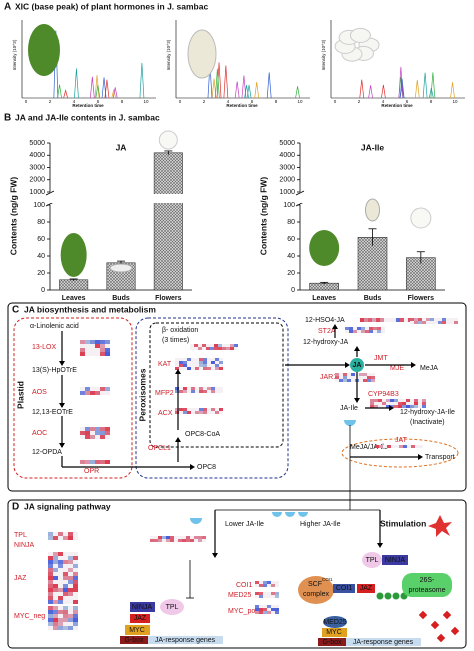  What do you see at coordinates (359, 101) in the screenshot?
I see `label: 2` at bounding box center [359, 101].